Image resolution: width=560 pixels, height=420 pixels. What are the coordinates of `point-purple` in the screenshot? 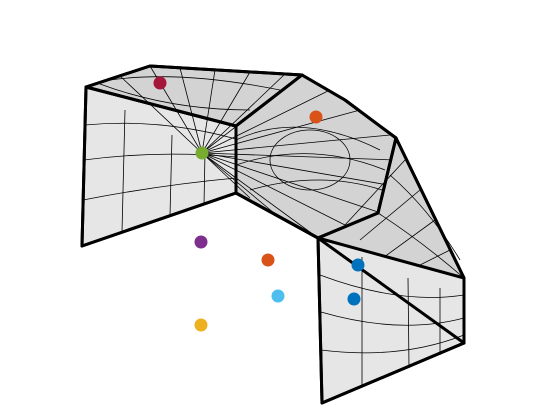 It's located at (201, 242).